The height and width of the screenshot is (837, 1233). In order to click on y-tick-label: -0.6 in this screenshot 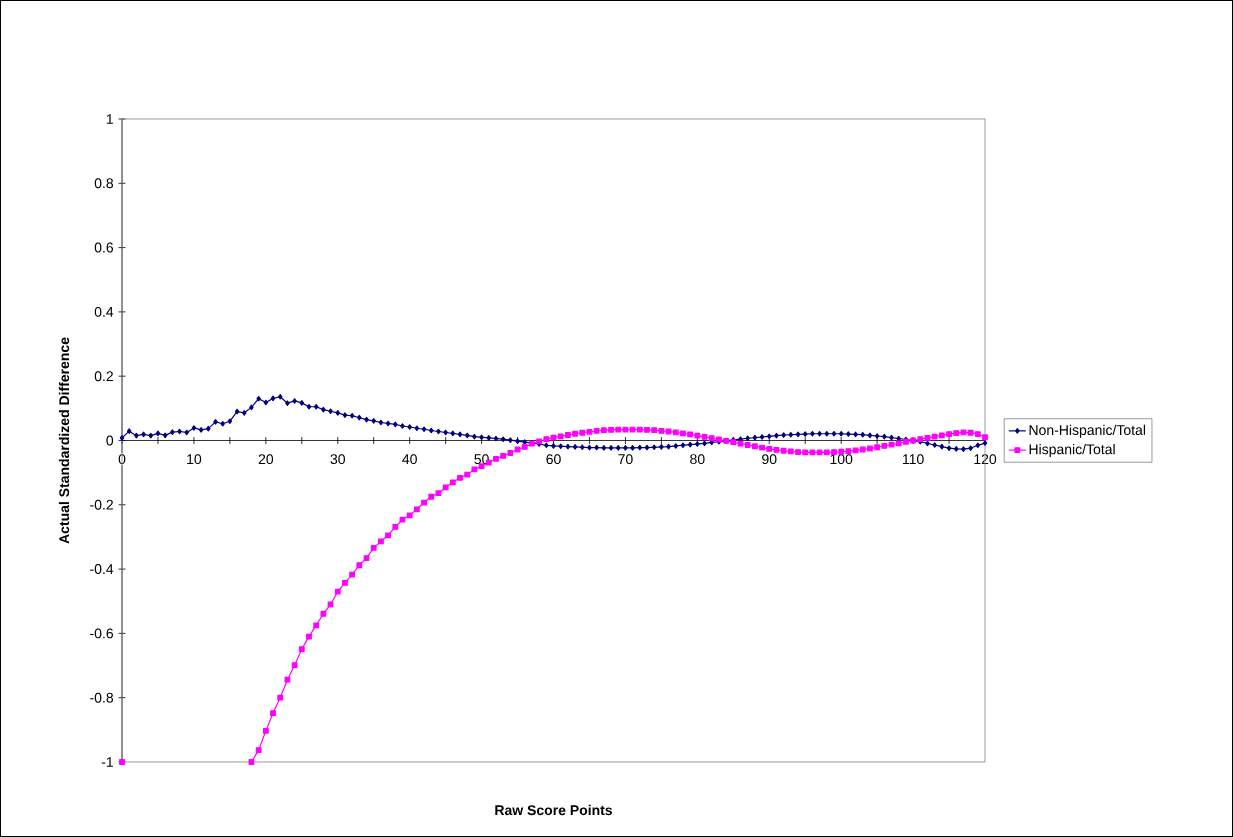, I will do `click(102, 633)`.